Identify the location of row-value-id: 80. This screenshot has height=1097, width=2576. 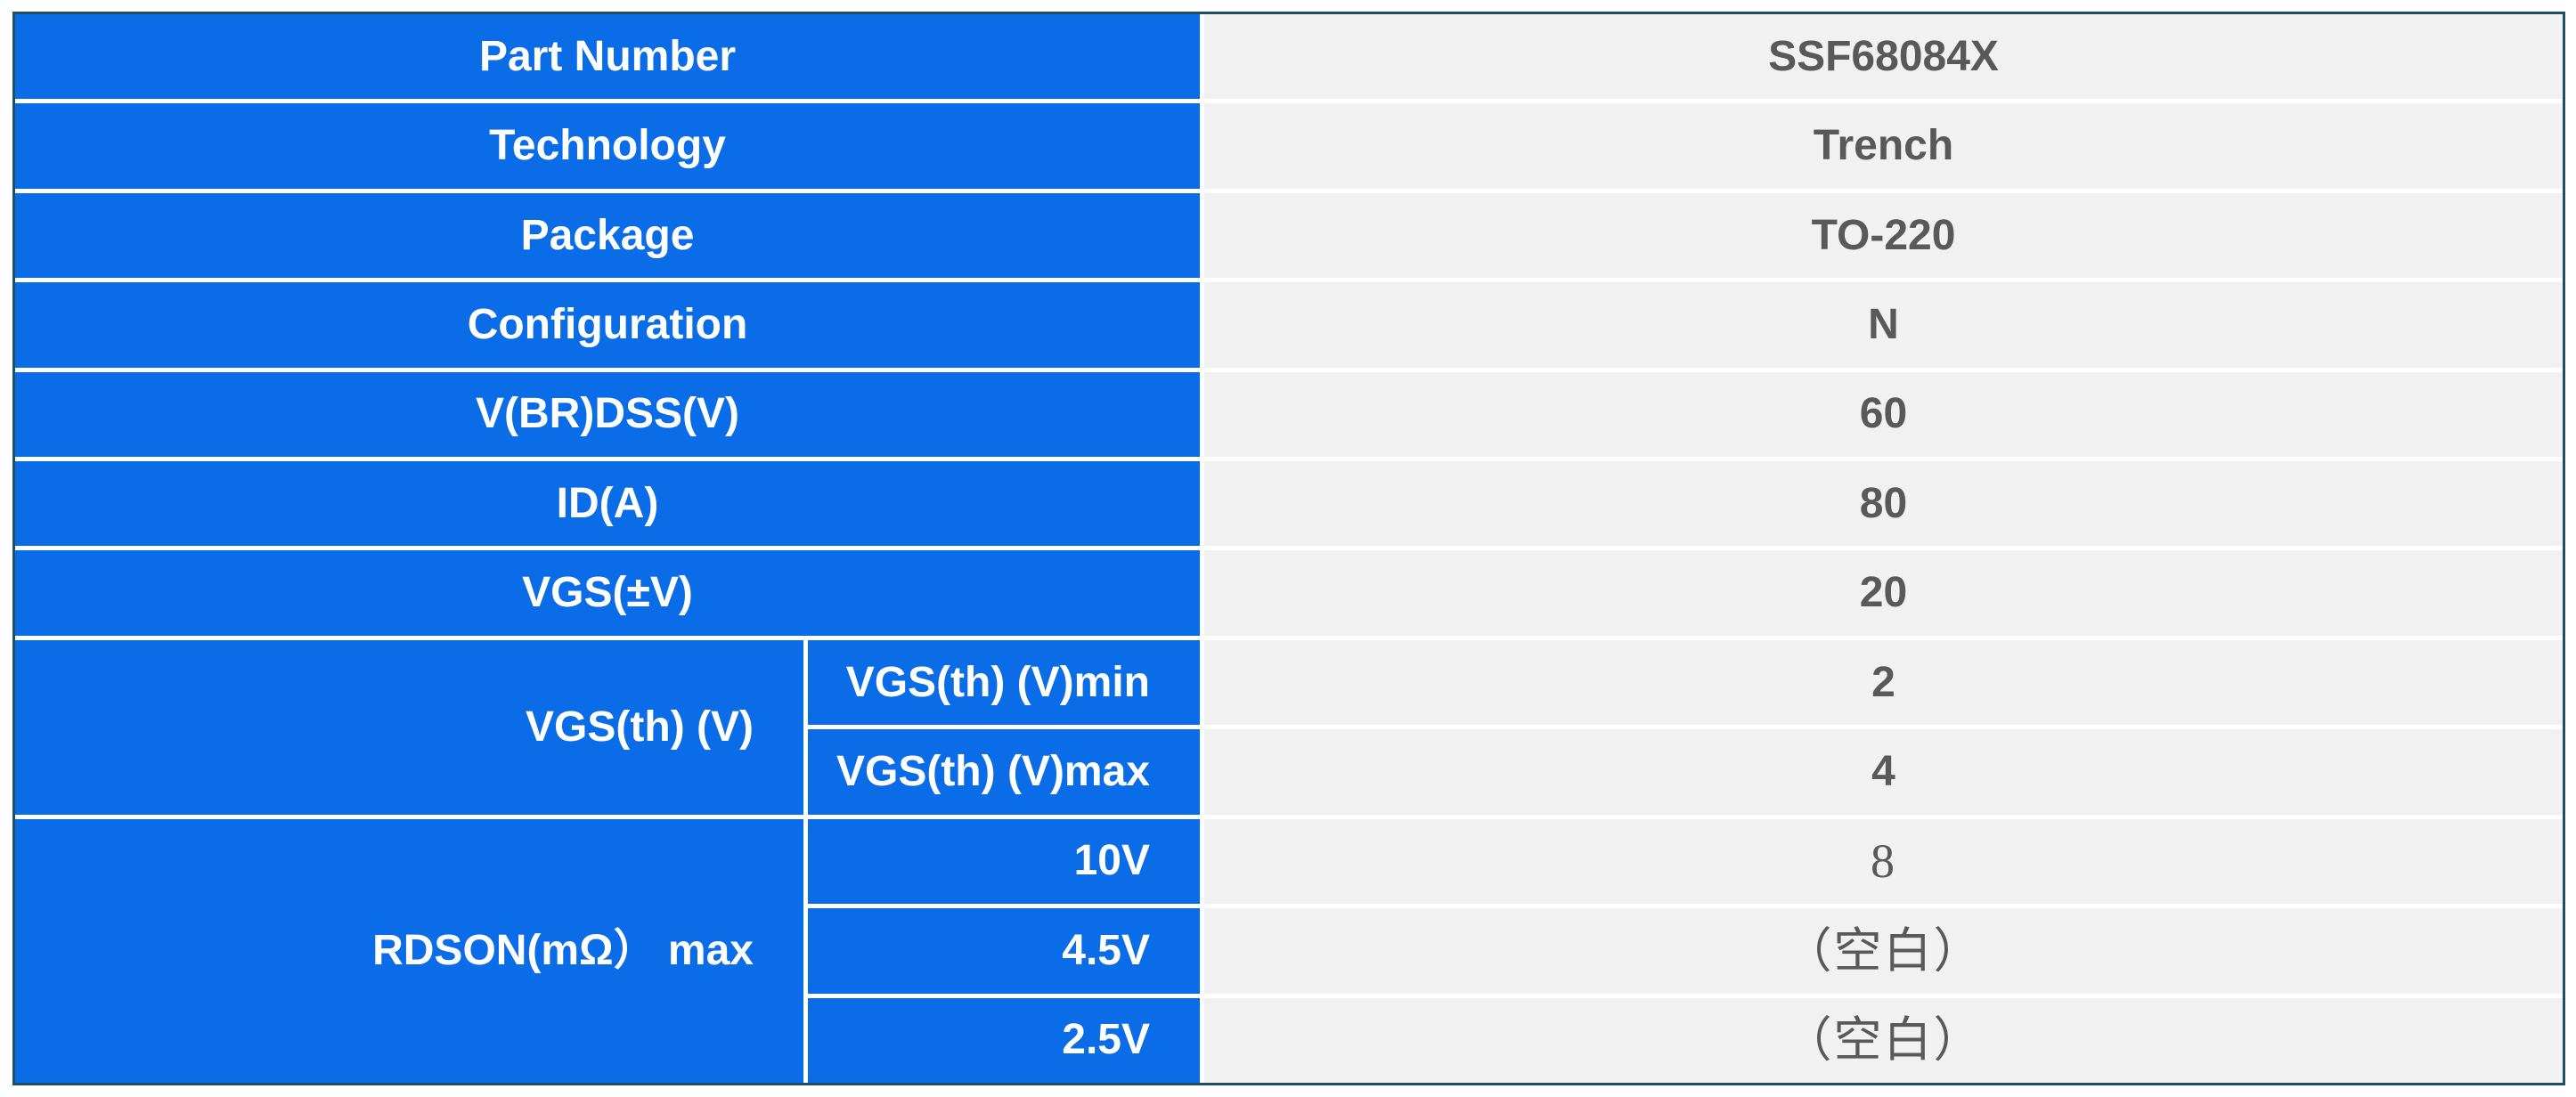
(1884, 504).